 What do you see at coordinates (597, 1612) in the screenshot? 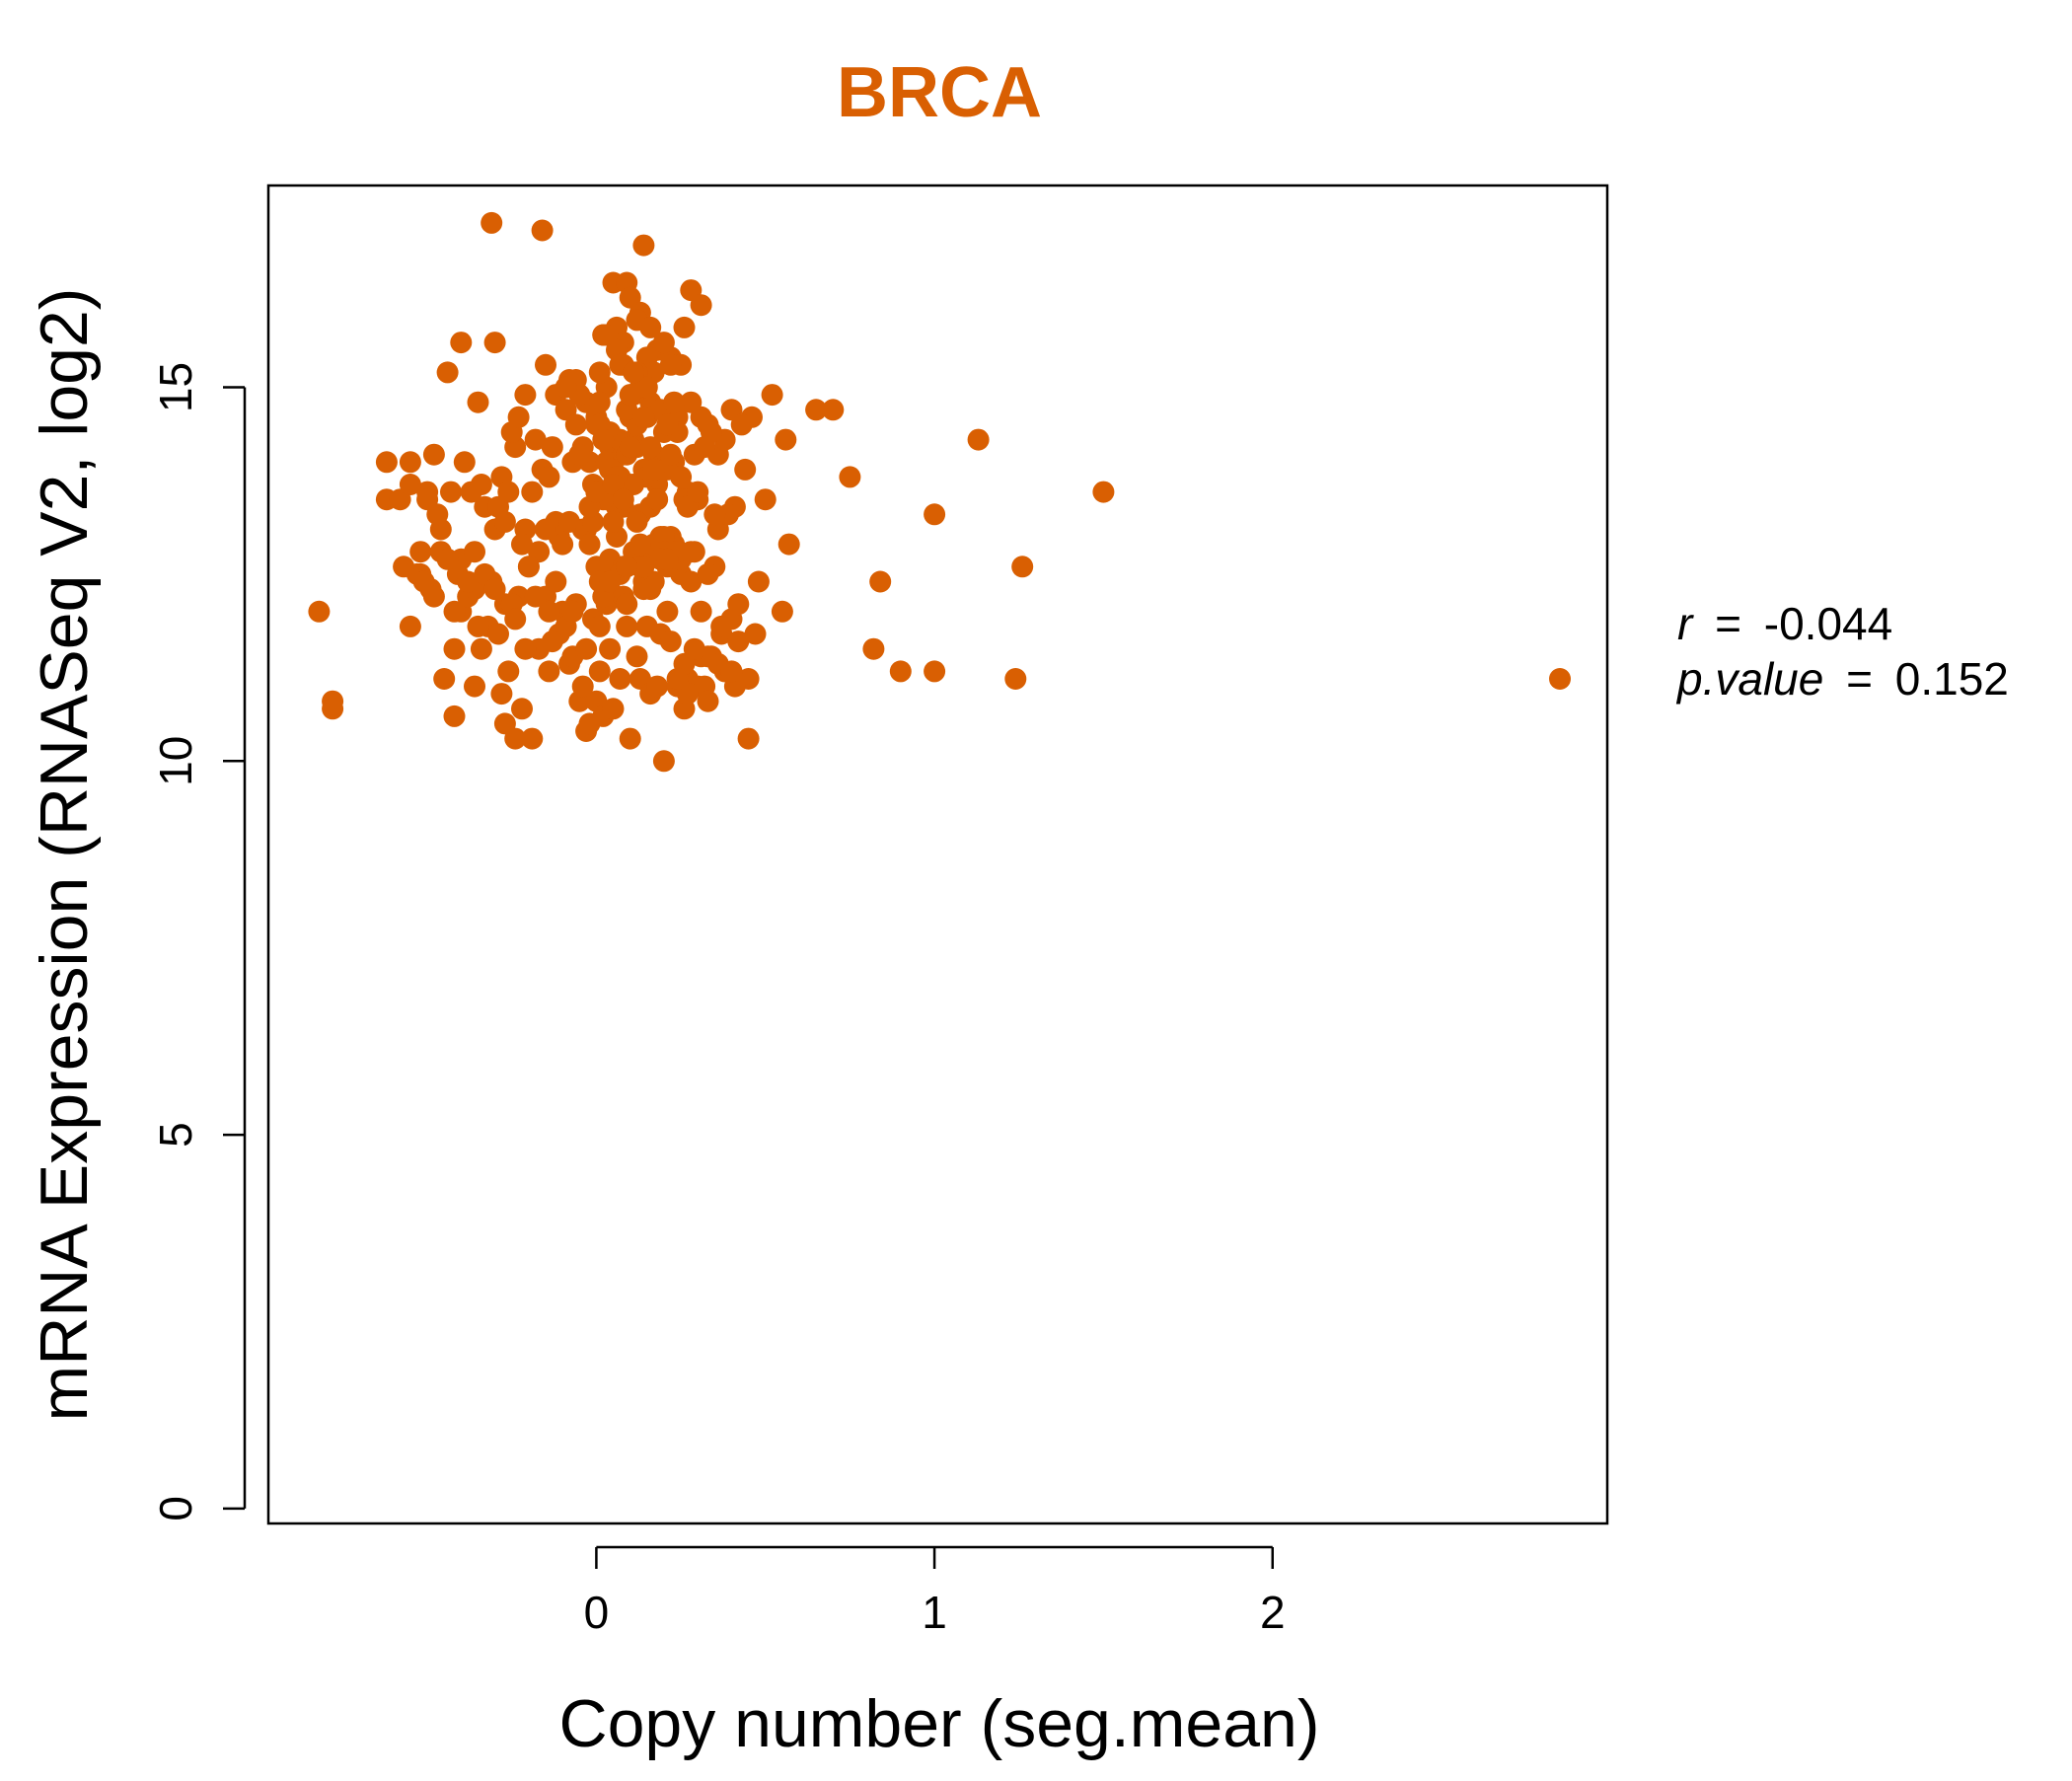
I see `x-tick-label: 0` at bounding box center [597, 1612].